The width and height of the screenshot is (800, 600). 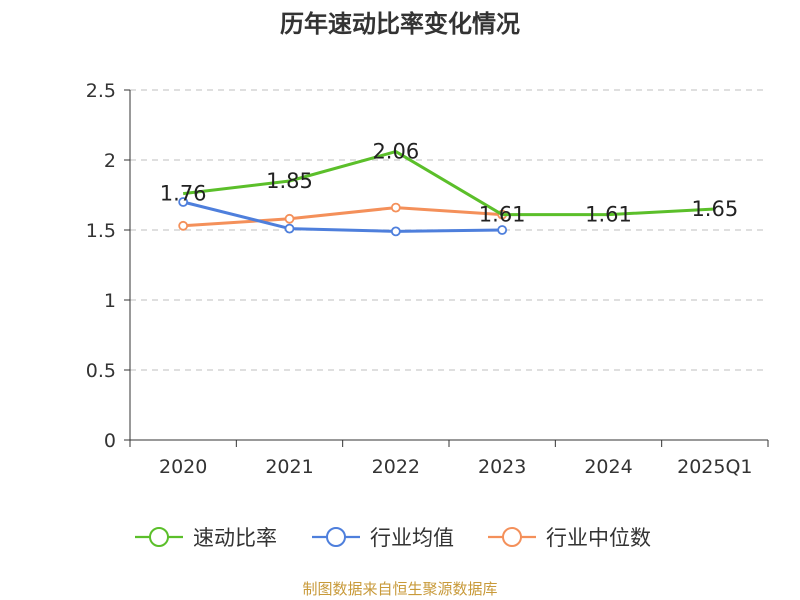 I want to click on legend-item-2: 行业均值, so click(x=383, y=538).